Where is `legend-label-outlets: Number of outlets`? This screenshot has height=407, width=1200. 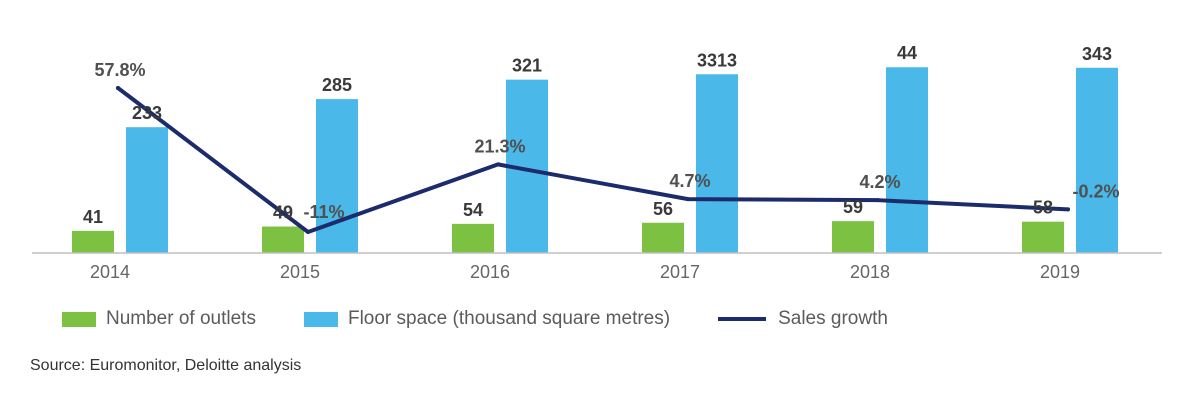
legend-label-outlets: Number of outlets is located at coordinates (181, 318).